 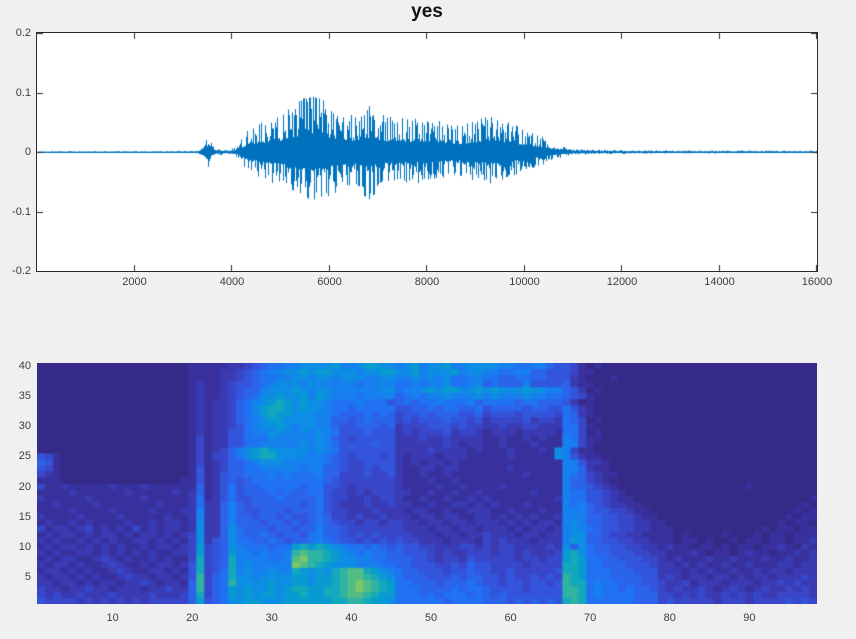 I want to click on waveform-x-tick-label: 10000, so click(x=524, y=282).